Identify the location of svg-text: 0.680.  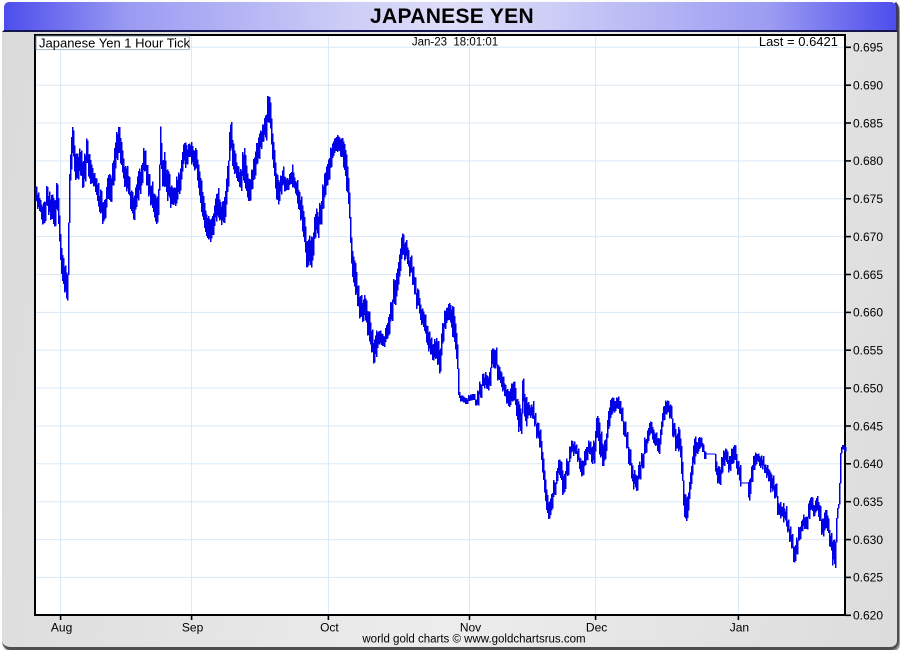
(868, 161).